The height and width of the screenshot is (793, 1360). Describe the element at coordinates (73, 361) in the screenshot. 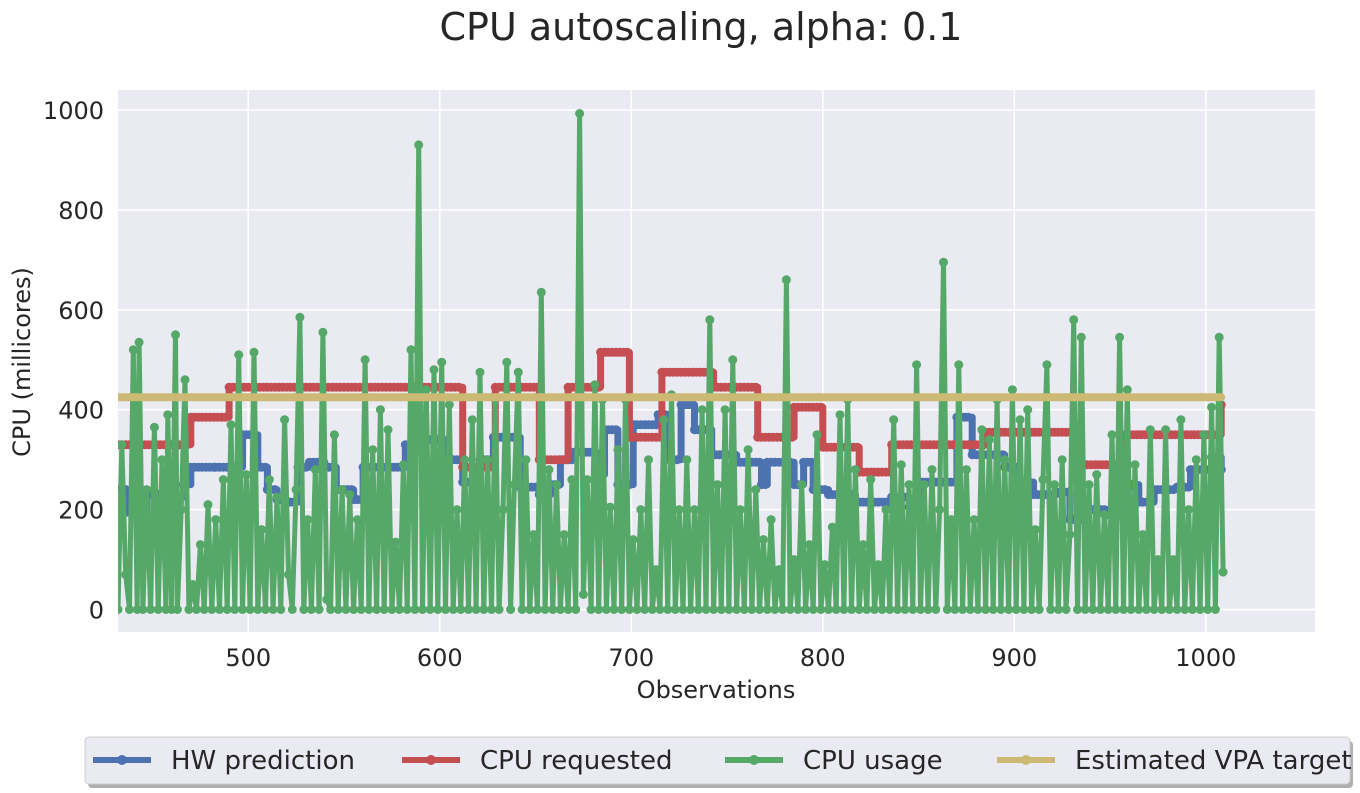

I see `y-tick-labels: 0 200 400 600 800 1000` at that location.